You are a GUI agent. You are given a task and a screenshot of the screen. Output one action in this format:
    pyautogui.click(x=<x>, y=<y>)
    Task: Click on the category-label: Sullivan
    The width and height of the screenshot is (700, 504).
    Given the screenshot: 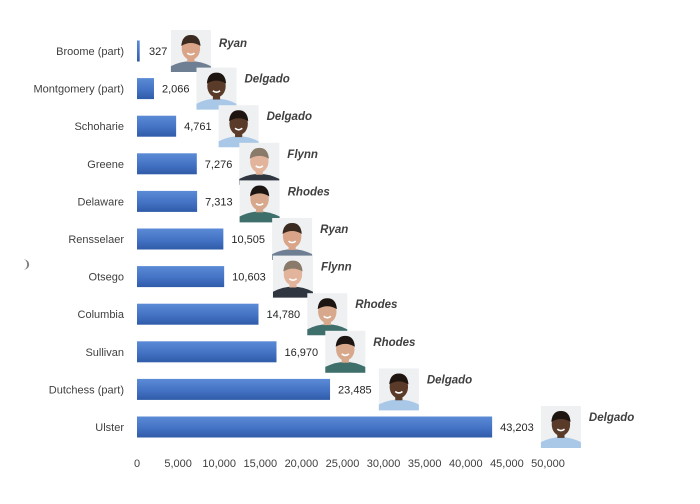 What is the action you would take?
    pyautogui.click(x=104, y=353)
    